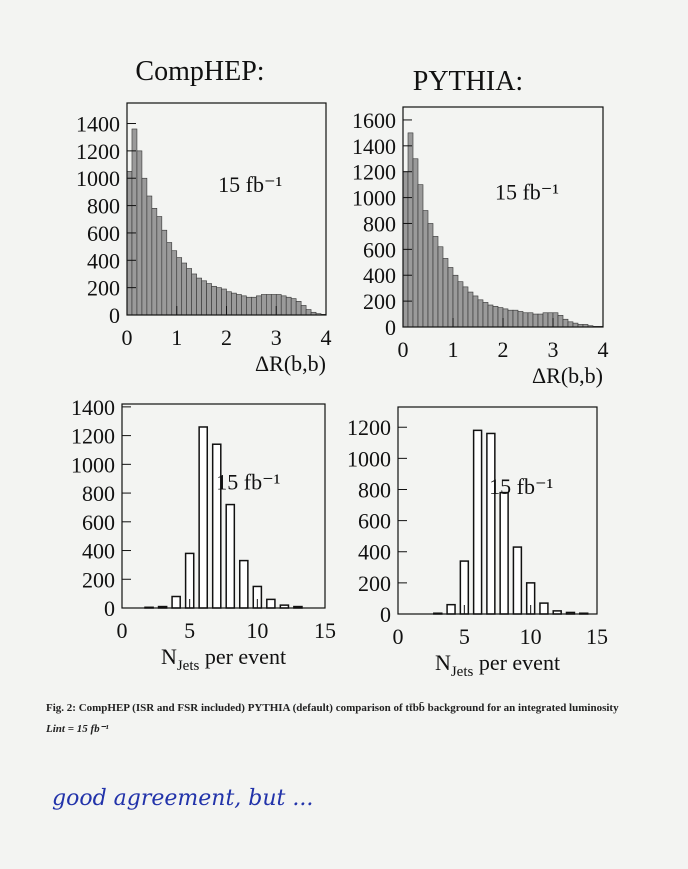  What do you see at coordinates (374, 120) in the screenshot?
I see `y-tick-label: 1600` at bounding box center [374, 120].